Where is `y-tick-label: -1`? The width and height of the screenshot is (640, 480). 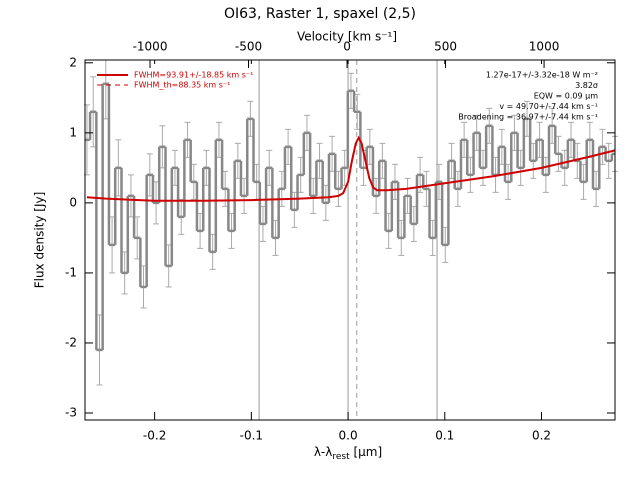 y-tick-label: -1 is located at coordinates (71, 272).